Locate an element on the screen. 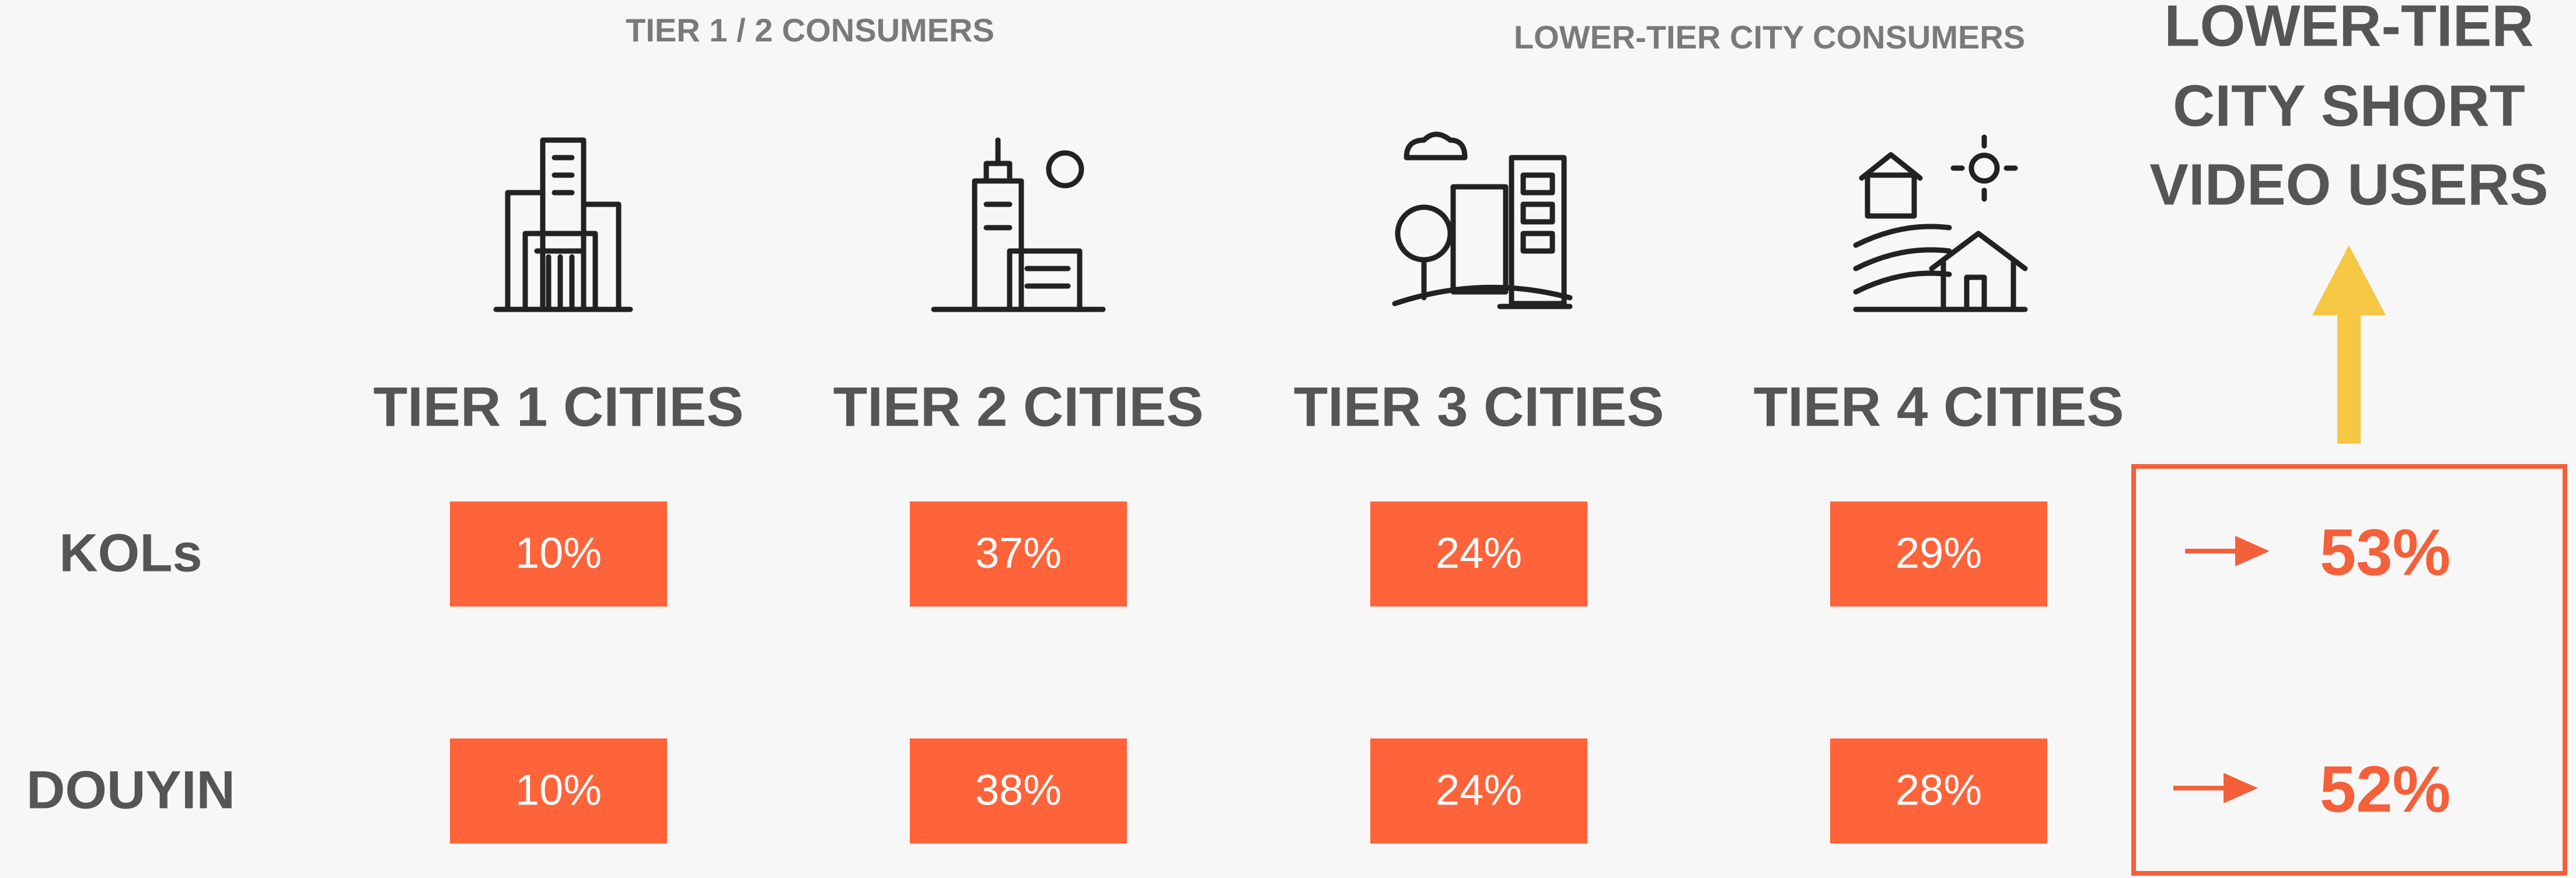  cell-value: 29% is located at coordinates (1939, 553).